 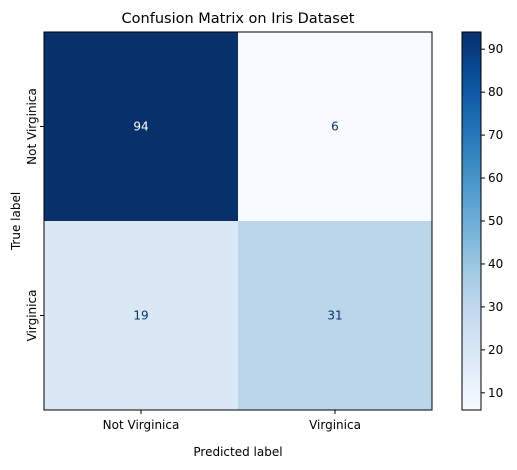 What do you see at coordinates (495, 393) in the screenshot?
I see `colorbar-tick-label: 10` at bounding box center [495, 393].